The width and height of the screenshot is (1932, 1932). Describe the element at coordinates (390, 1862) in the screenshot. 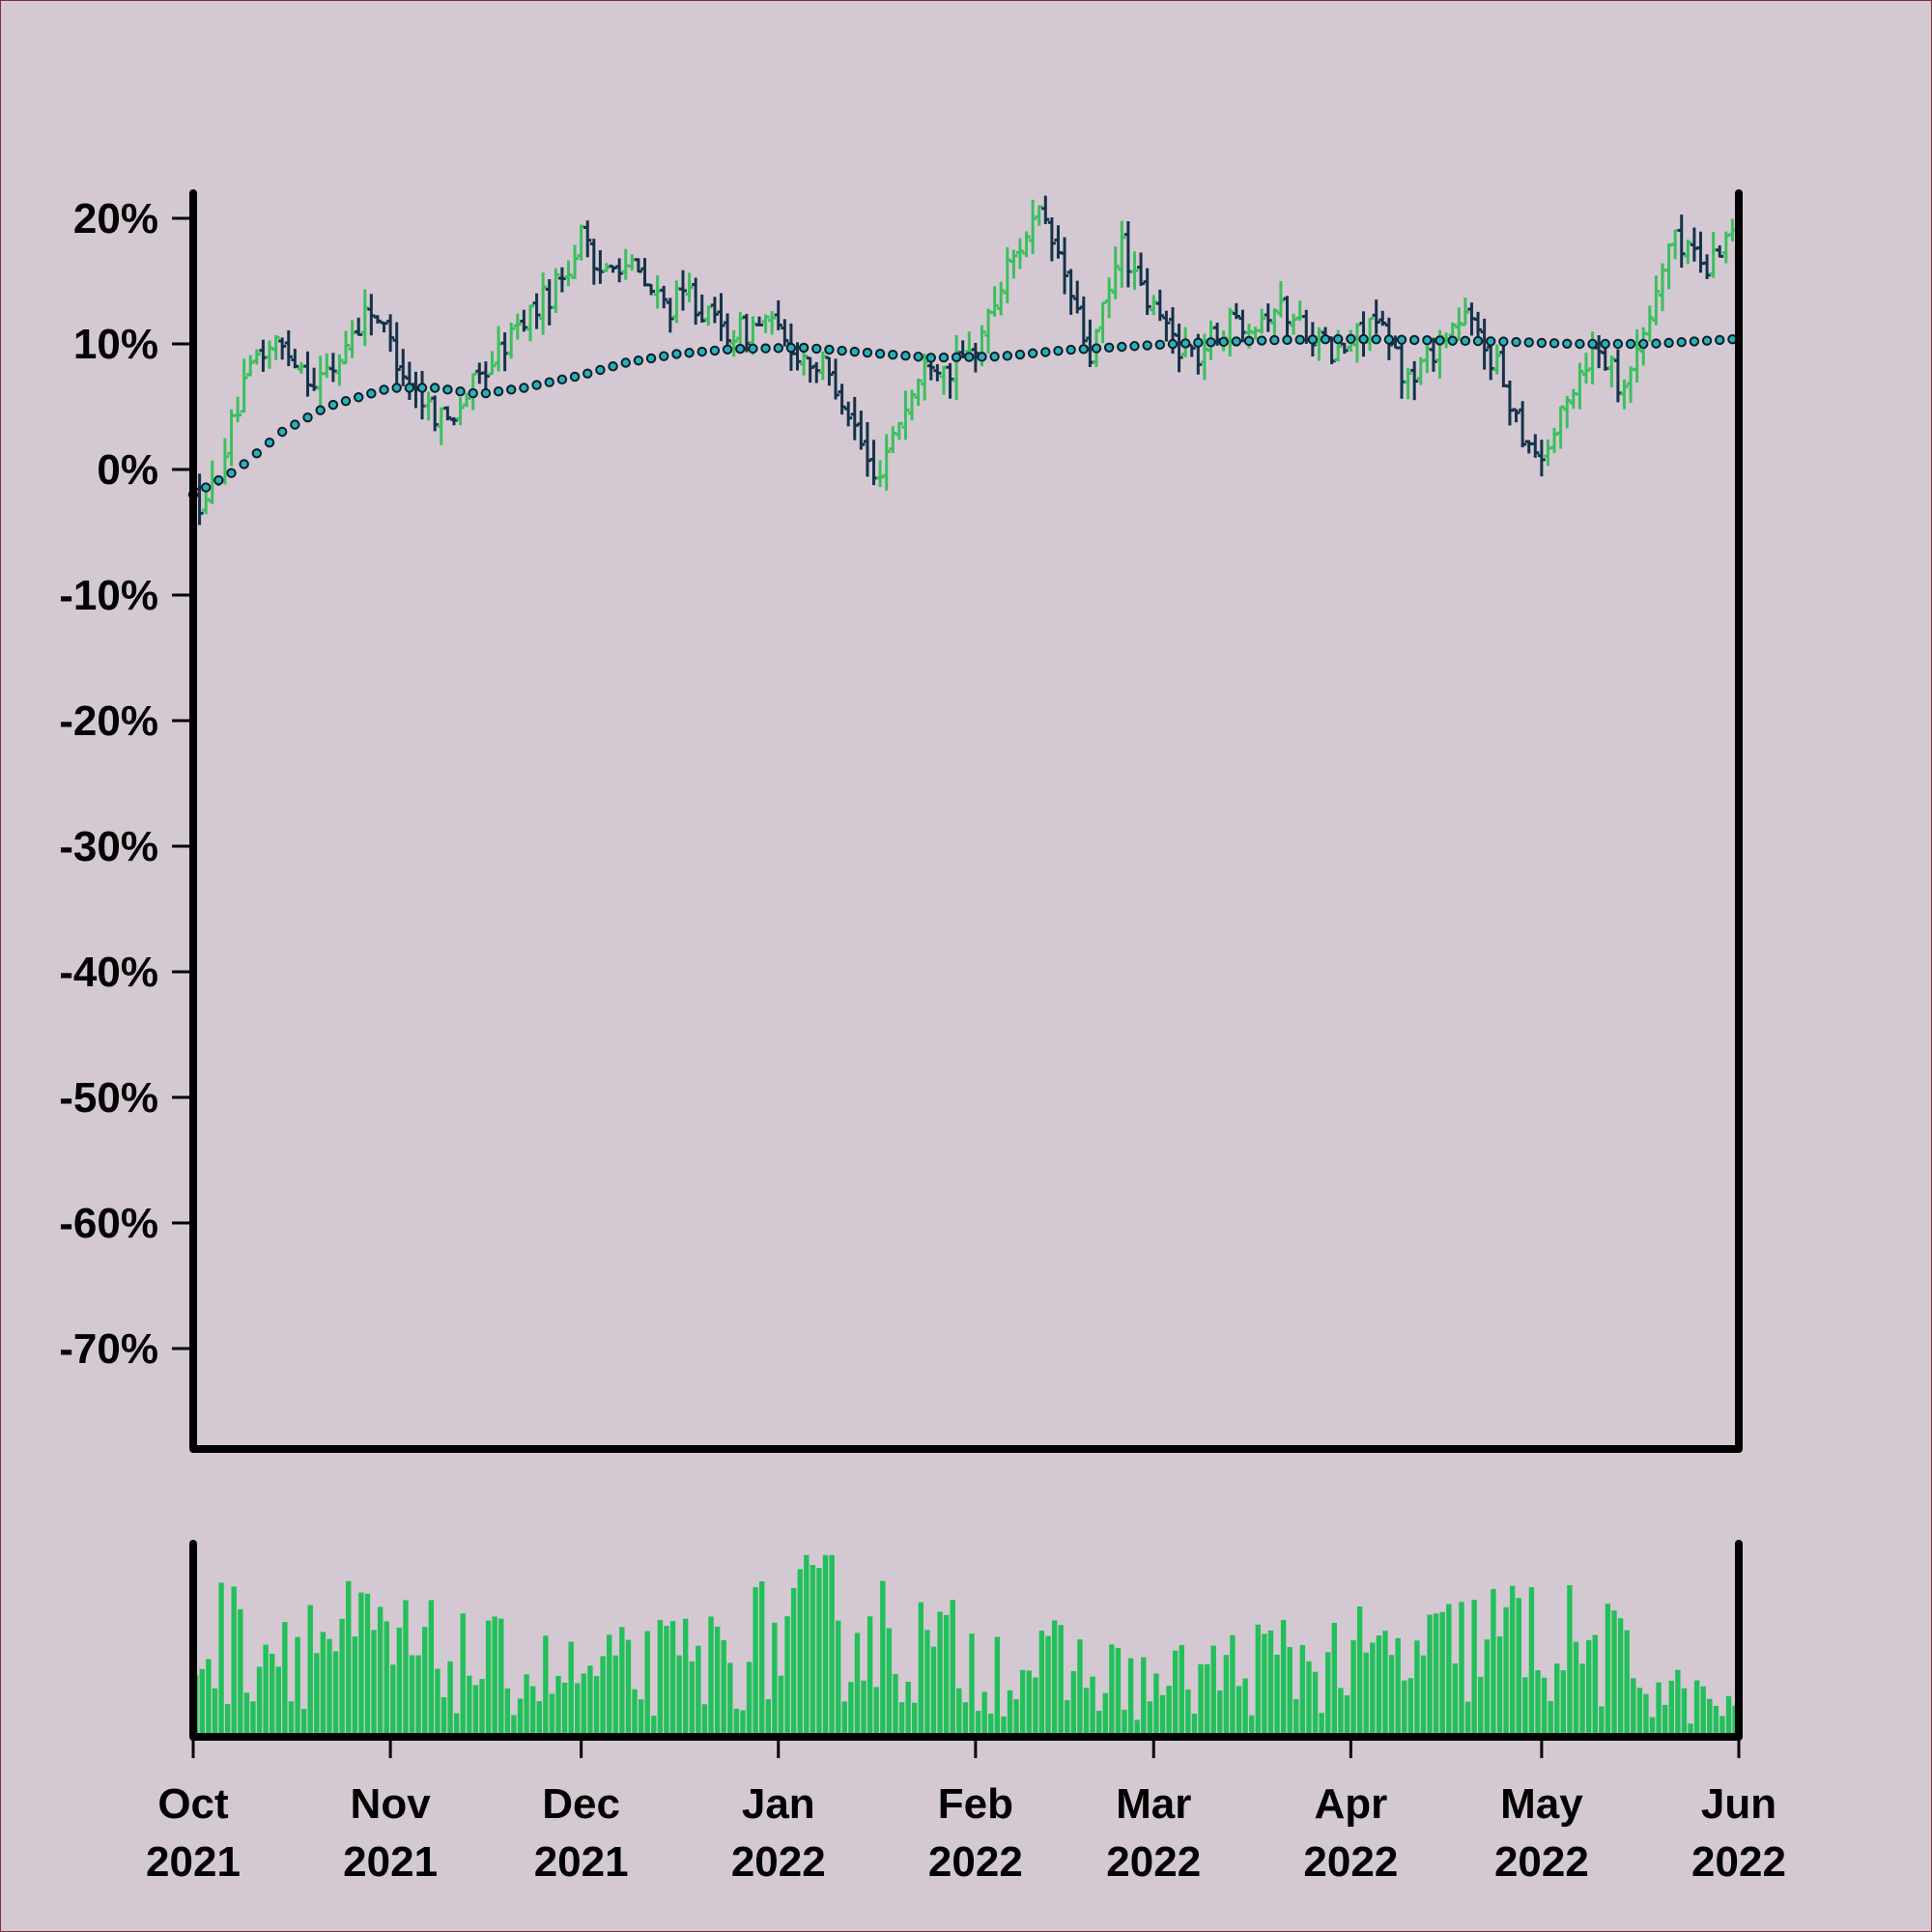

I see `date-tick-year: 2021` at that location.